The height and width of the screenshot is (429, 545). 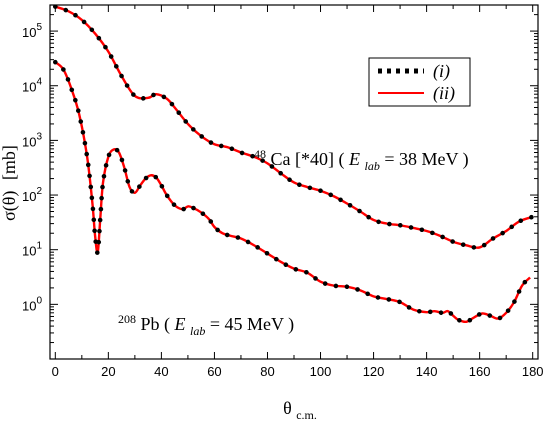 I want to click on y-tick-exponent: 4, so click(x=39, y=82).